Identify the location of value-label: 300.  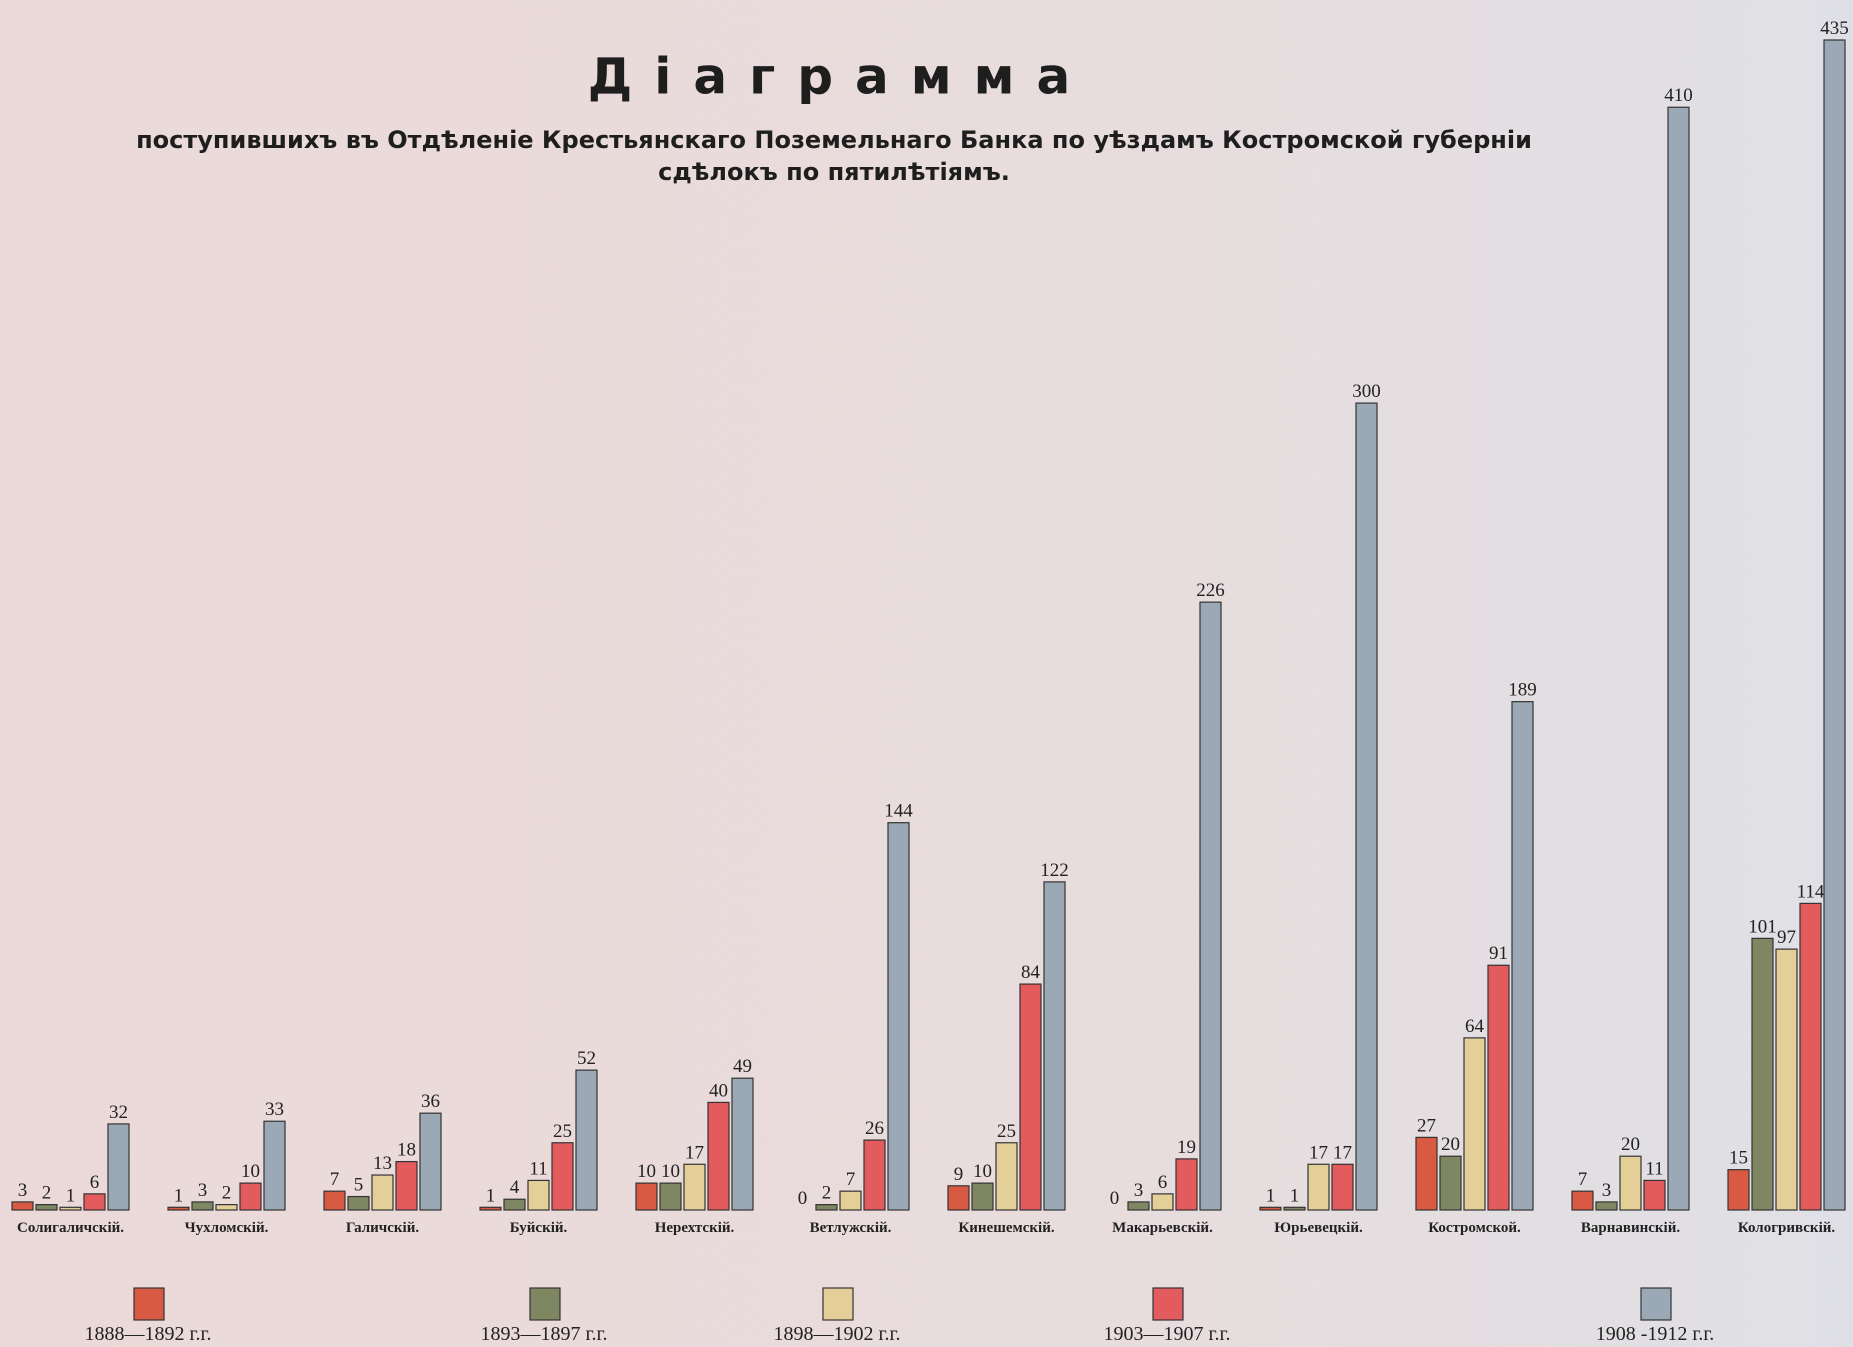
(1366, 391).